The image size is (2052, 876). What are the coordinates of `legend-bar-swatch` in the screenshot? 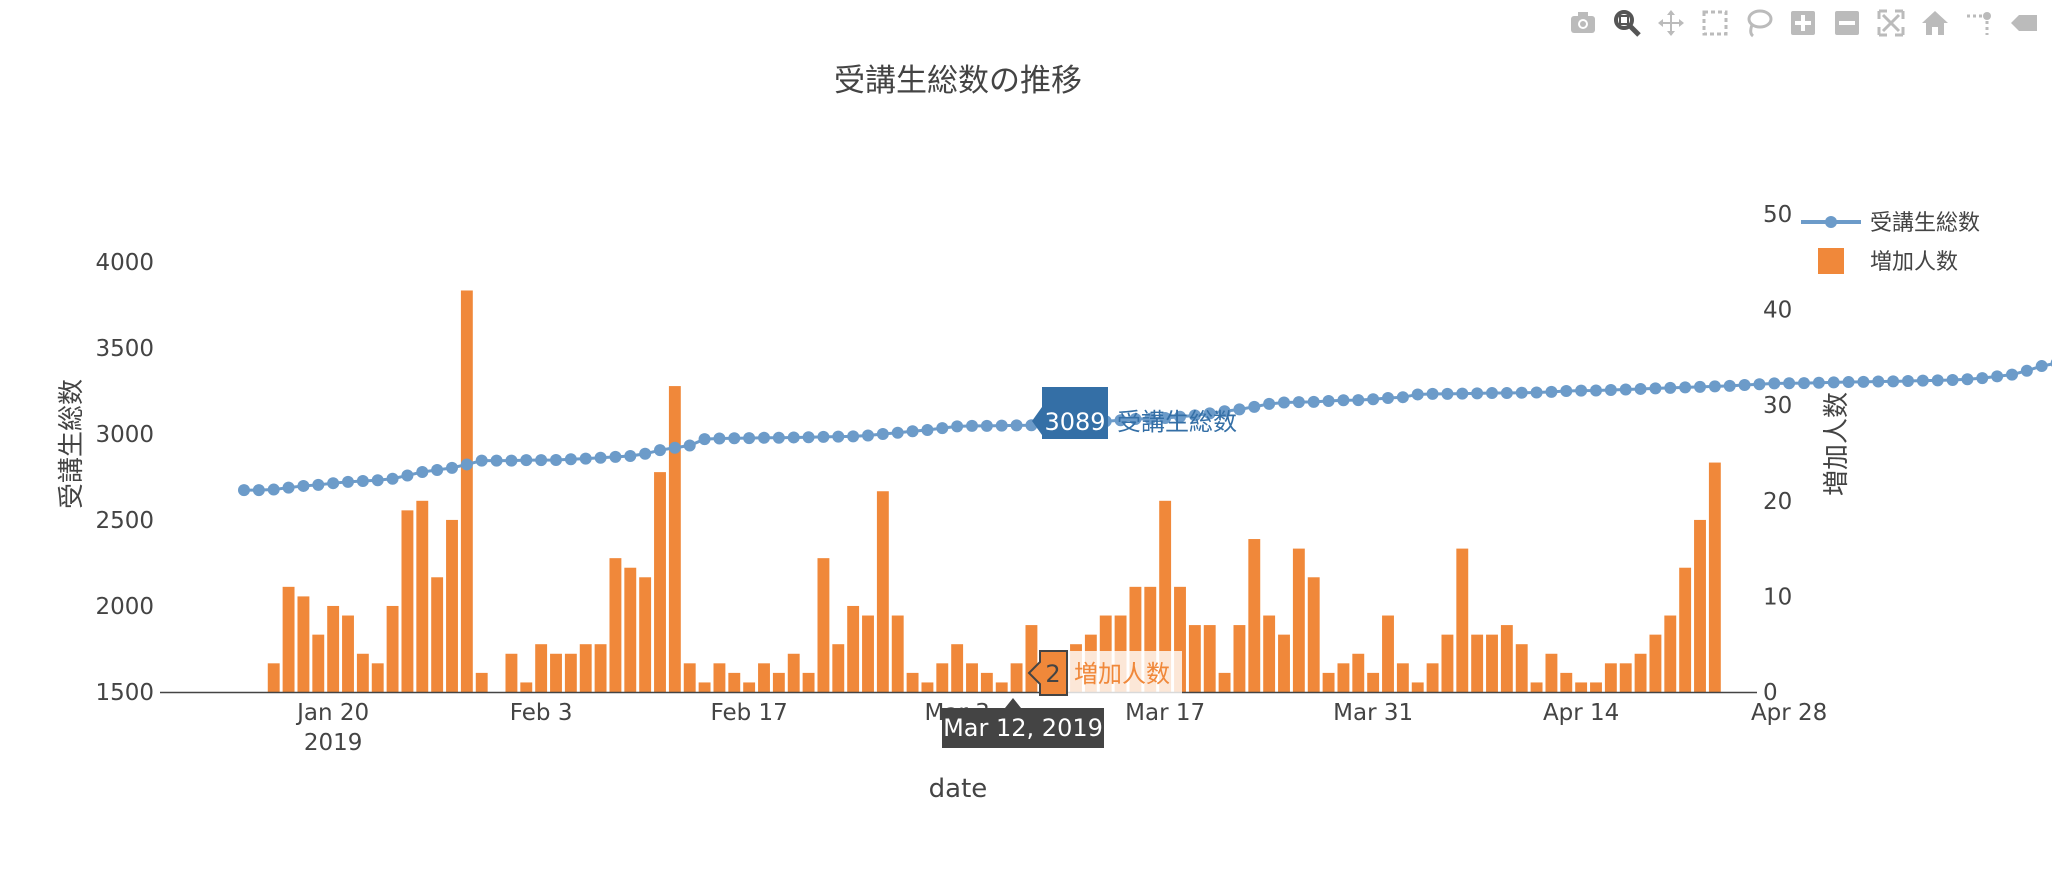 It's located at (1831, 261).